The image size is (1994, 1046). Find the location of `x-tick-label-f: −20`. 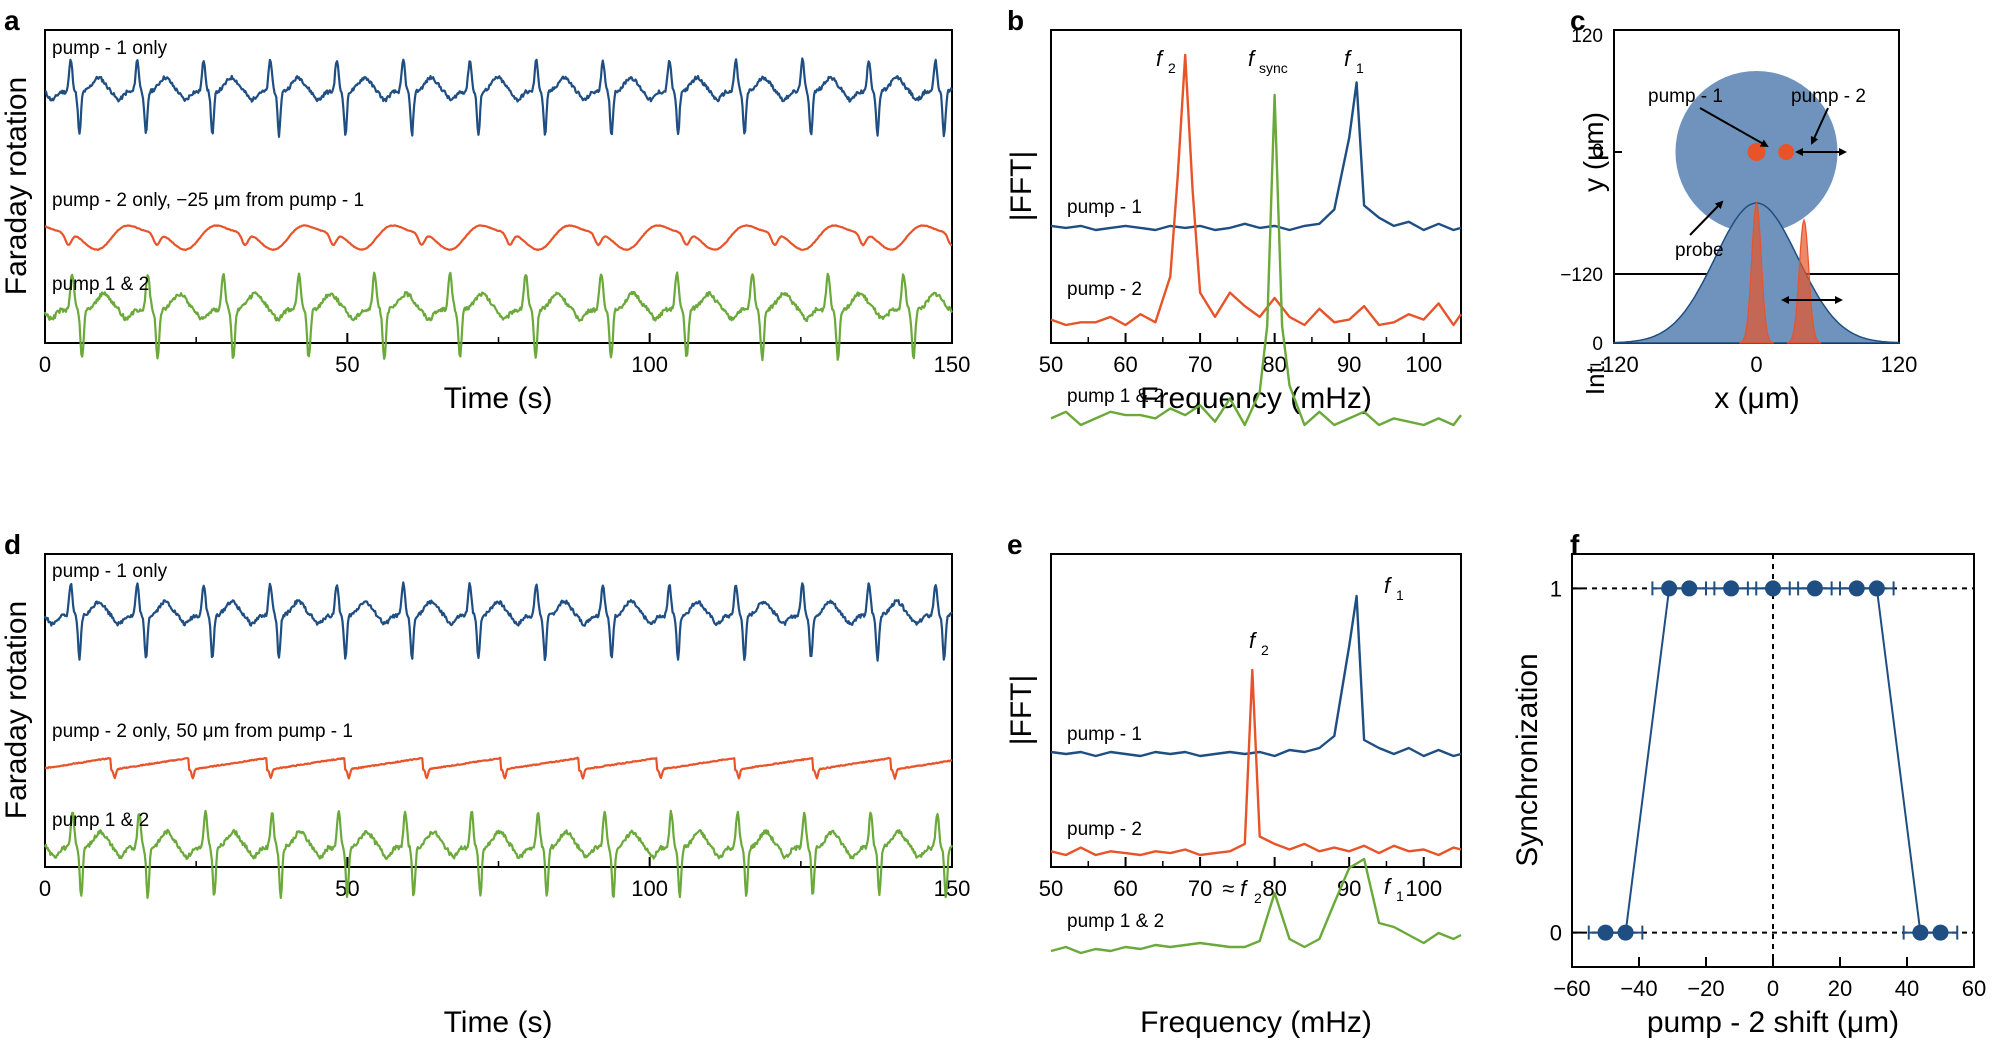

x-tick-label-f: −20 is located at coordinates (1705, 988).